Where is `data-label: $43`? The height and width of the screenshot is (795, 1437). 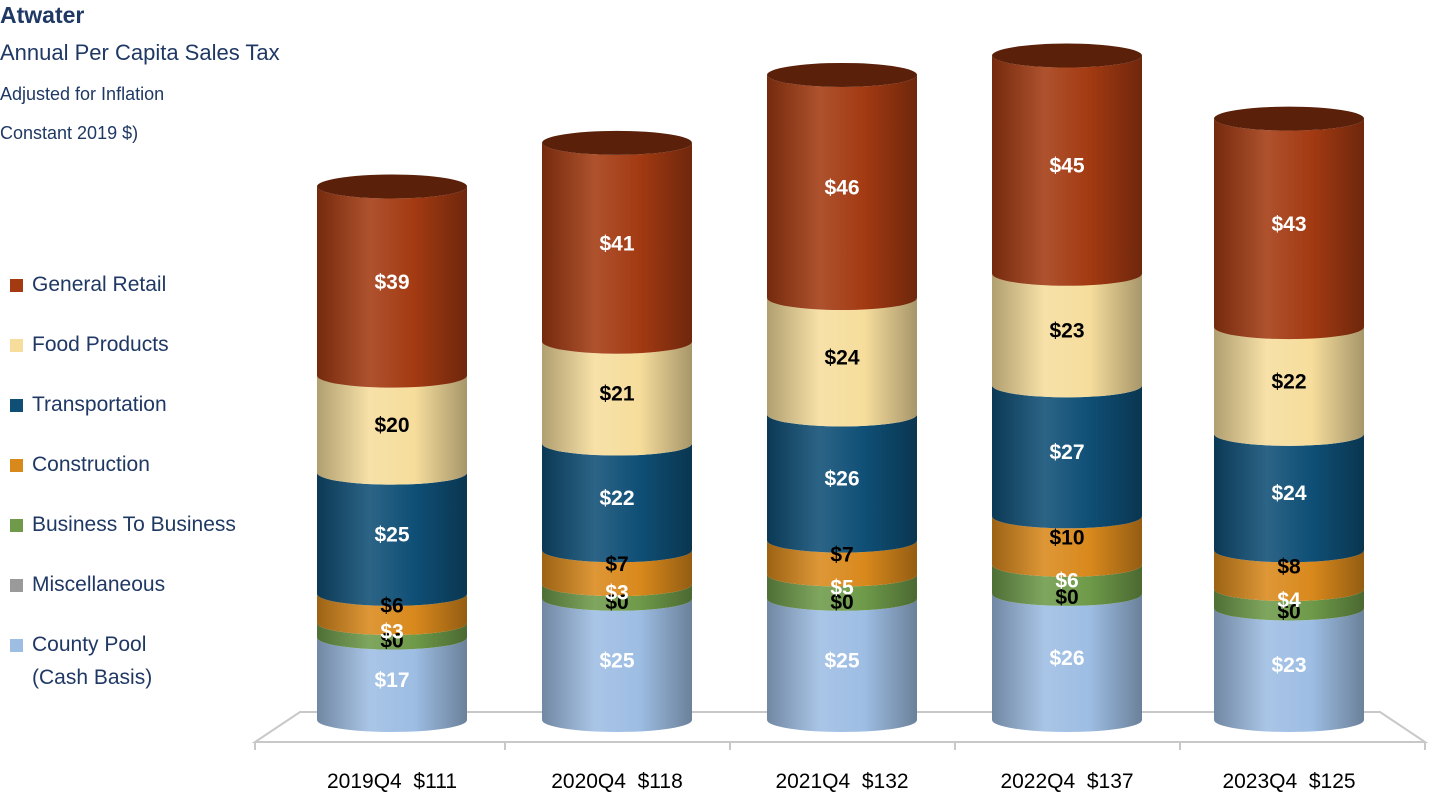
data-label: $43 is located at coordinates (1288, 224).